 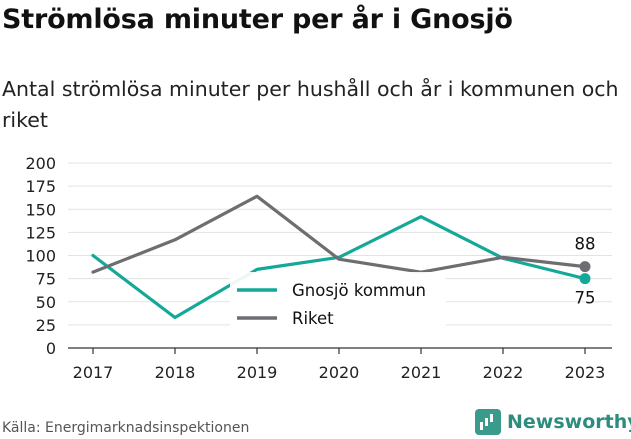 I want to click on data-label-gnosjo-2023: 75, so click(x=585, y=298).